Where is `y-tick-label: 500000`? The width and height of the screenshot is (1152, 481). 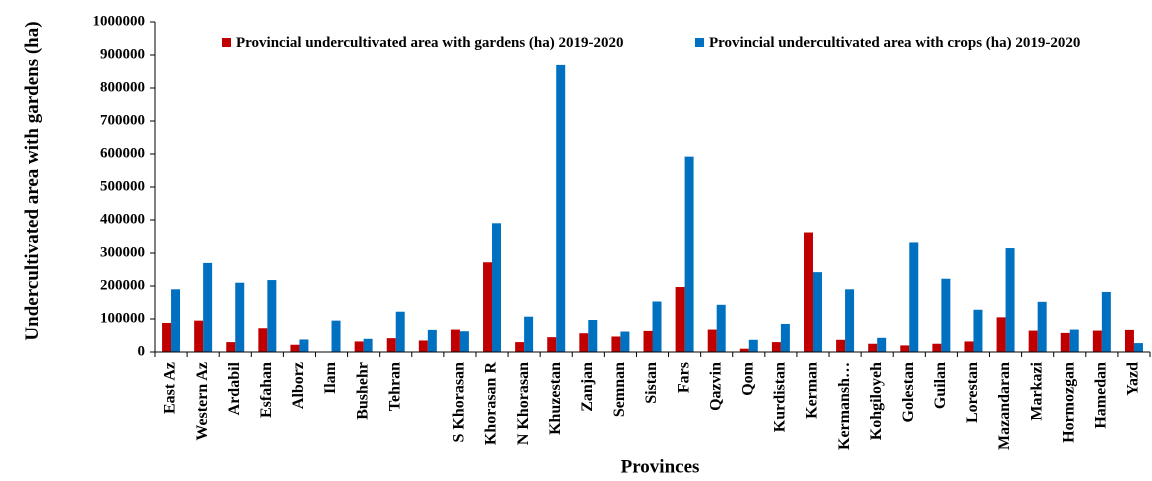
y-tick-label: 500000 is located at coordinates (122, 186).